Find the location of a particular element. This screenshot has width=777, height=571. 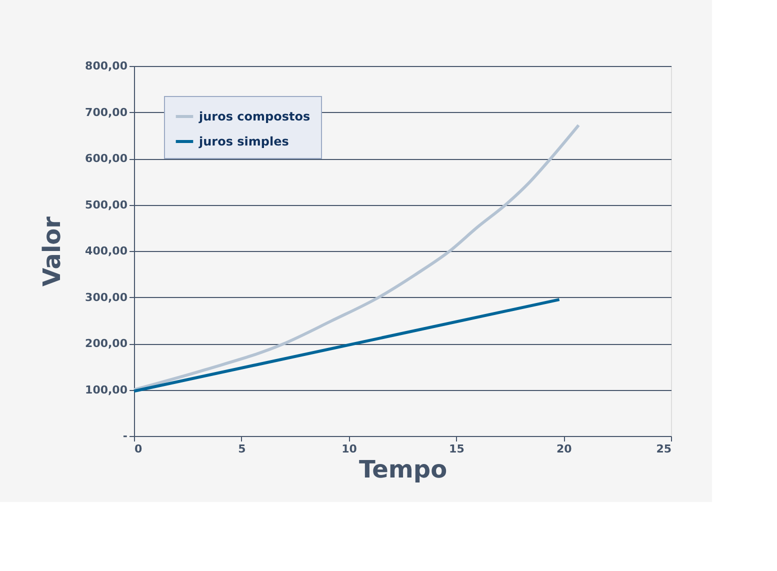

x-tick-label: 20 is located at coordinates (564, 449).